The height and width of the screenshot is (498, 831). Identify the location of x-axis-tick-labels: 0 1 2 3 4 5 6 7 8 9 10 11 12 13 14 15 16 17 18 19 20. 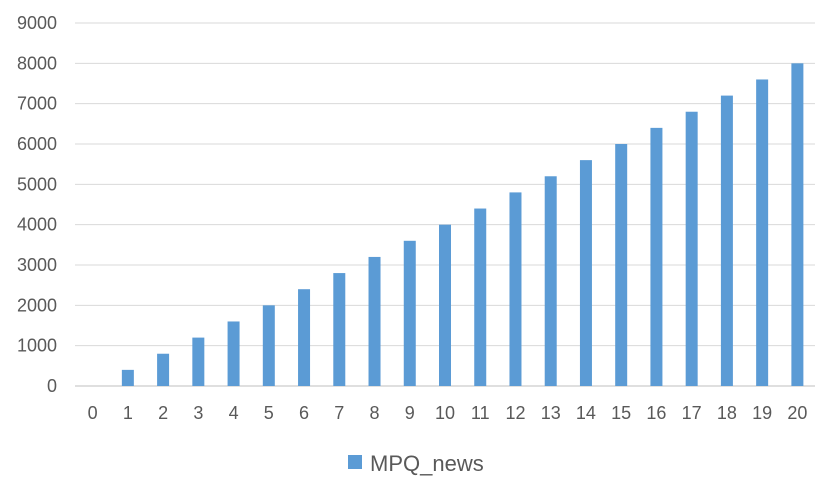
(448, 413).